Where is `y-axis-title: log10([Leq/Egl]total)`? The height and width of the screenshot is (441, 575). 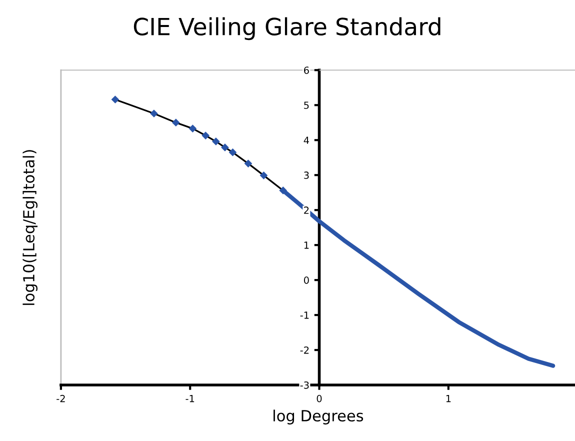
y-axis-title: log10([Leq/Egl]total) is located at coordinates (30, 227).